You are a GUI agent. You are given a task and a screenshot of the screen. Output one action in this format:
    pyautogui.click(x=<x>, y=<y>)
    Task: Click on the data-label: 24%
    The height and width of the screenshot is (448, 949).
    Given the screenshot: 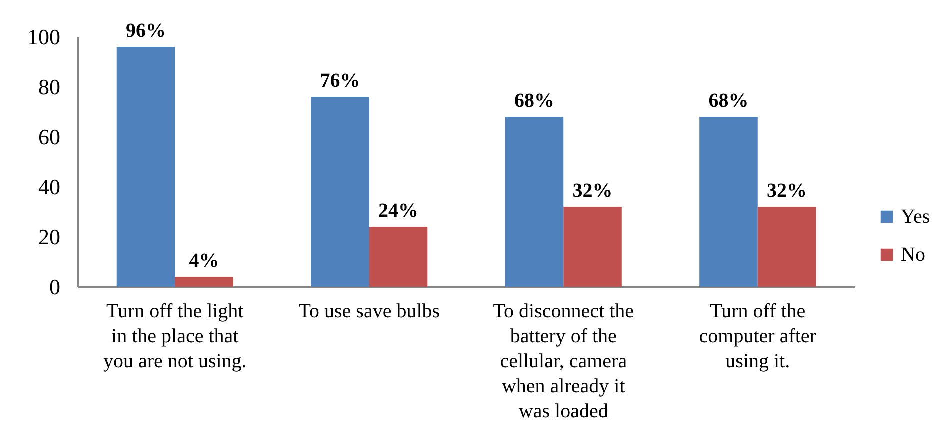 What is the action you would take?
    pyautogui.click(x=398, y=211)
    